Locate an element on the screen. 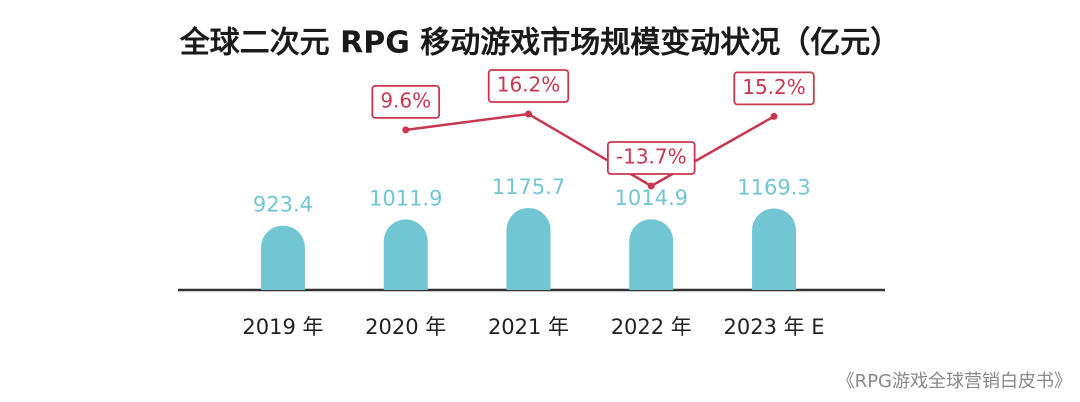 The height and width of the screenshot is (402, 1080). bar-value-label: 1169.3 is located at coordinates (773, 187).